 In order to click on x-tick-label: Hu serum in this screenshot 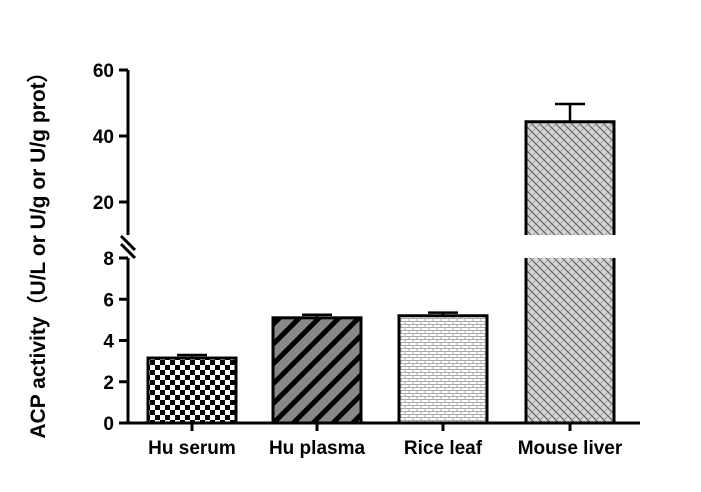, I will do `click(192, 448)`.